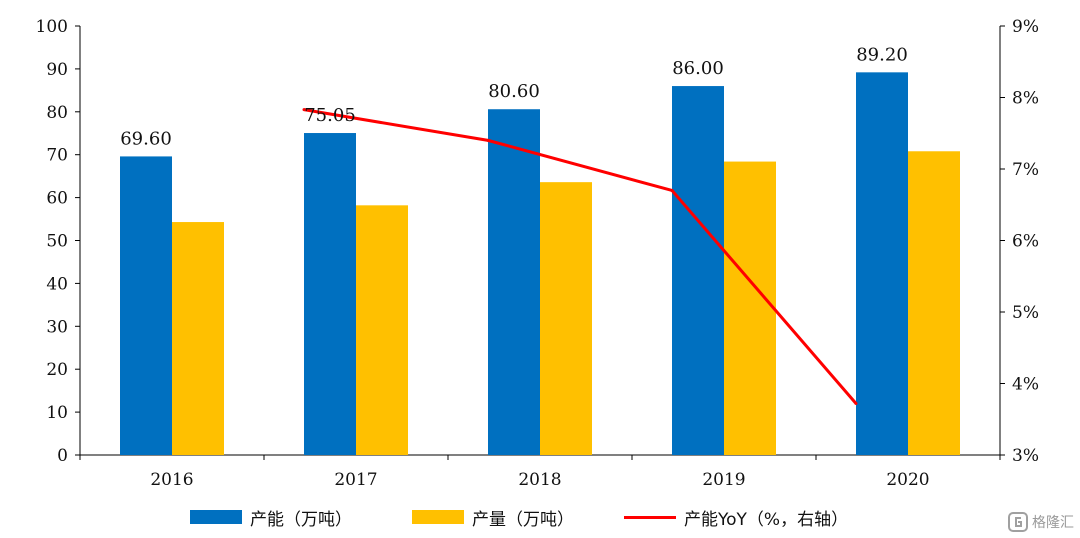  I want to click on x-tick-label: 2016, so click(171, 480).